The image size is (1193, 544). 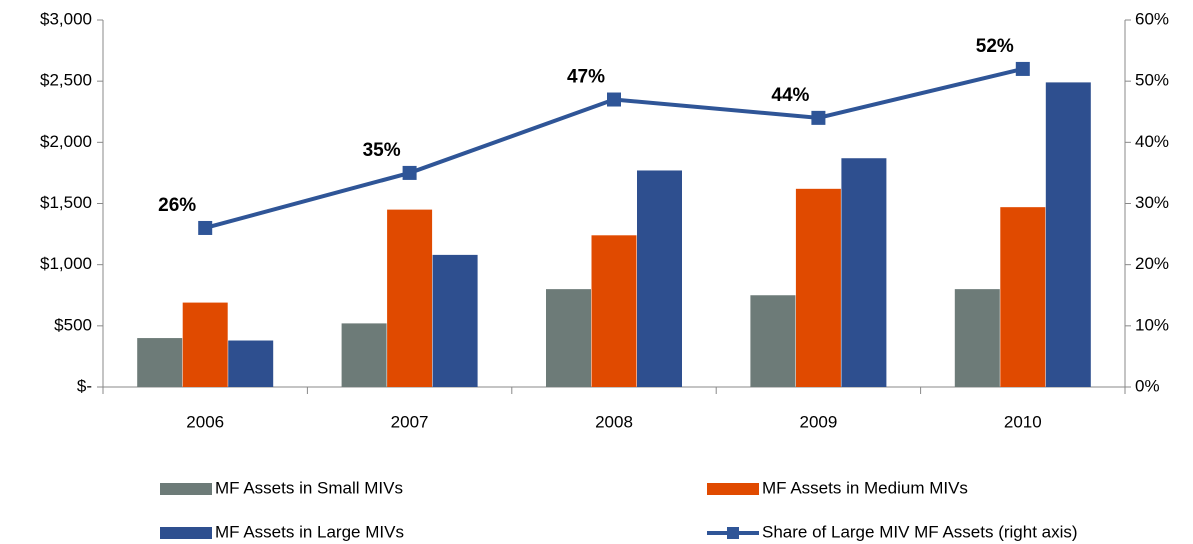 What do you see at coordinates (84, 385) in the screenshot?
I see `y-tick-label: $-` at bounding box center [84, 385].